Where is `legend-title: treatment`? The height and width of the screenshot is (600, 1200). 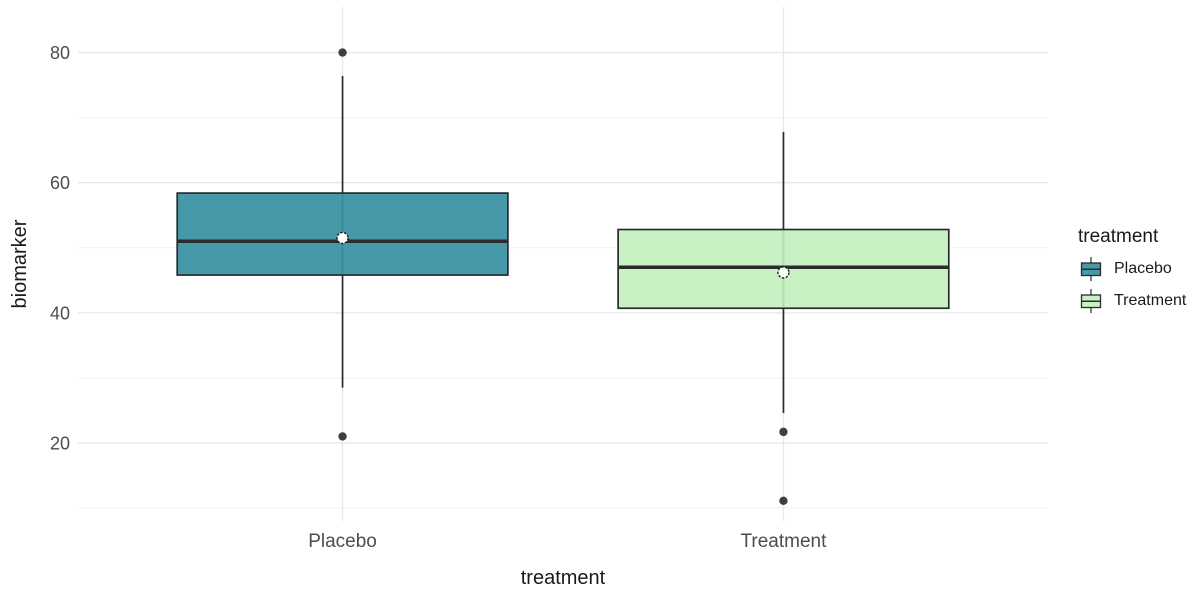 legend-title: treatment is located at coordinates (1118, 236).